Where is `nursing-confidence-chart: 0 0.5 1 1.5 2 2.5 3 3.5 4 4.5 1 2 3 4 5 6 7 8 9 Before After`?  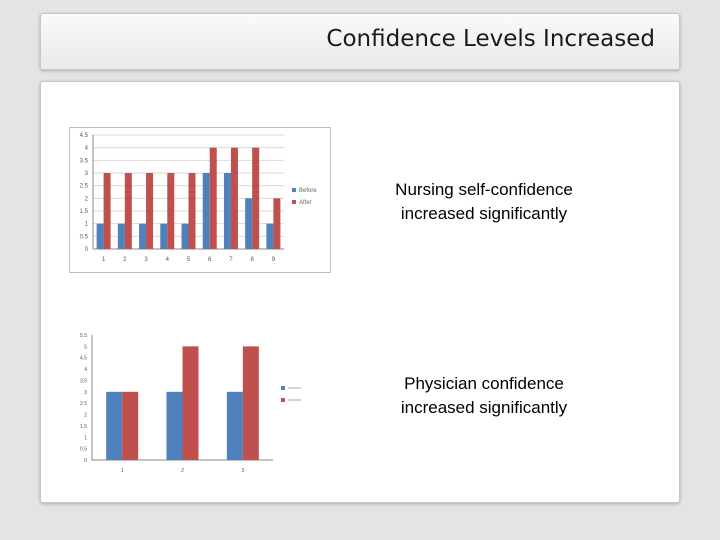
nursing-confidence-chart: 0 0.5 1 1.5 2 2.5 3 3.5 4 4.5 1 2 3 4 5 6 7 8 9 Before After is located at coordinates (200, 200).